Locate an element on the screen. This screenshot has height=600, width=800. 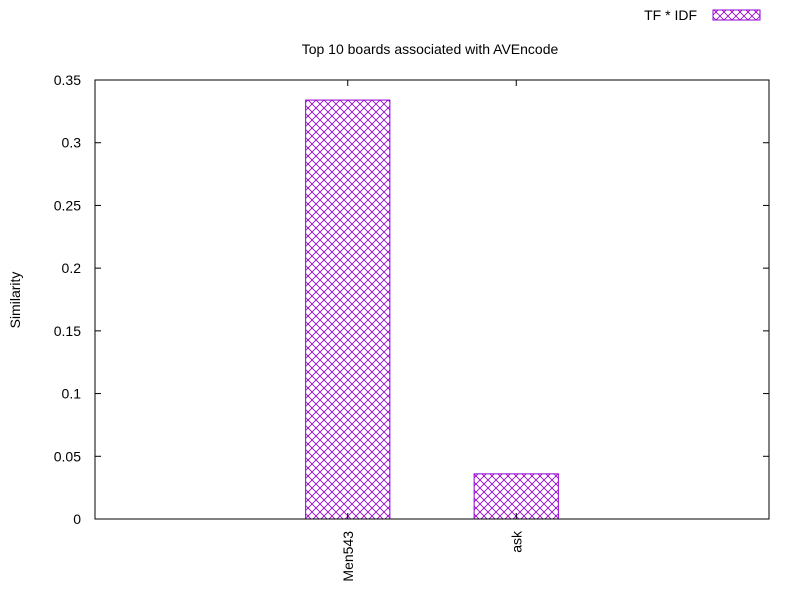
chart-title: Top 10 boards associated with AVEncode is located at coordinates (430, 49).